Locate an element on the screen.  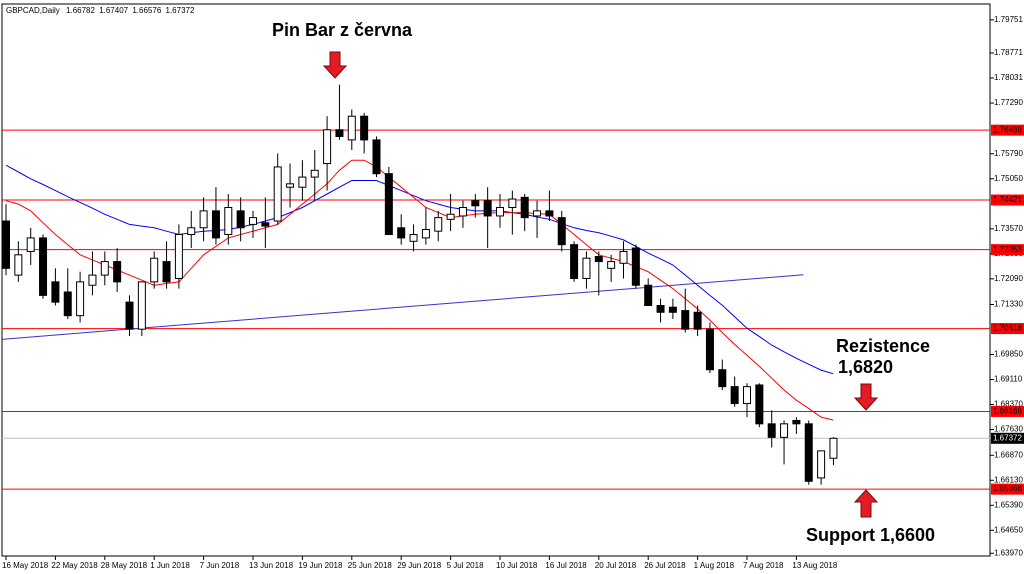
y-tick-label: 1.75050 is located at coordinates (1008, 178).